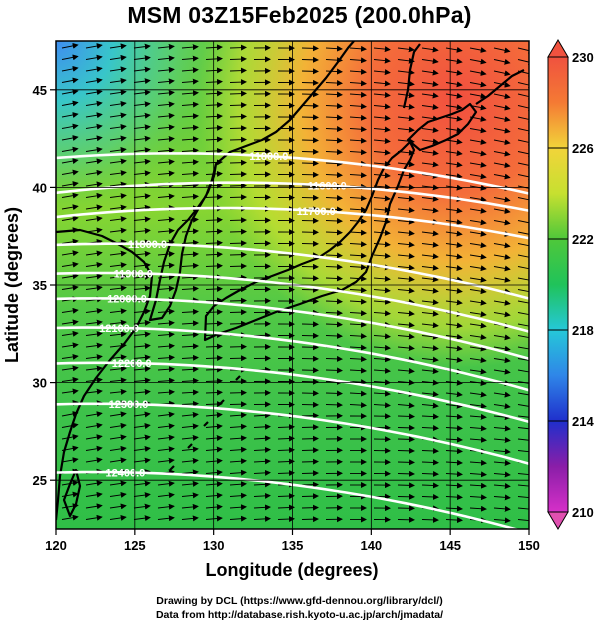 The width and height of the screenshot is (599, 625). I want to click on contour-line, so click(292, 223).